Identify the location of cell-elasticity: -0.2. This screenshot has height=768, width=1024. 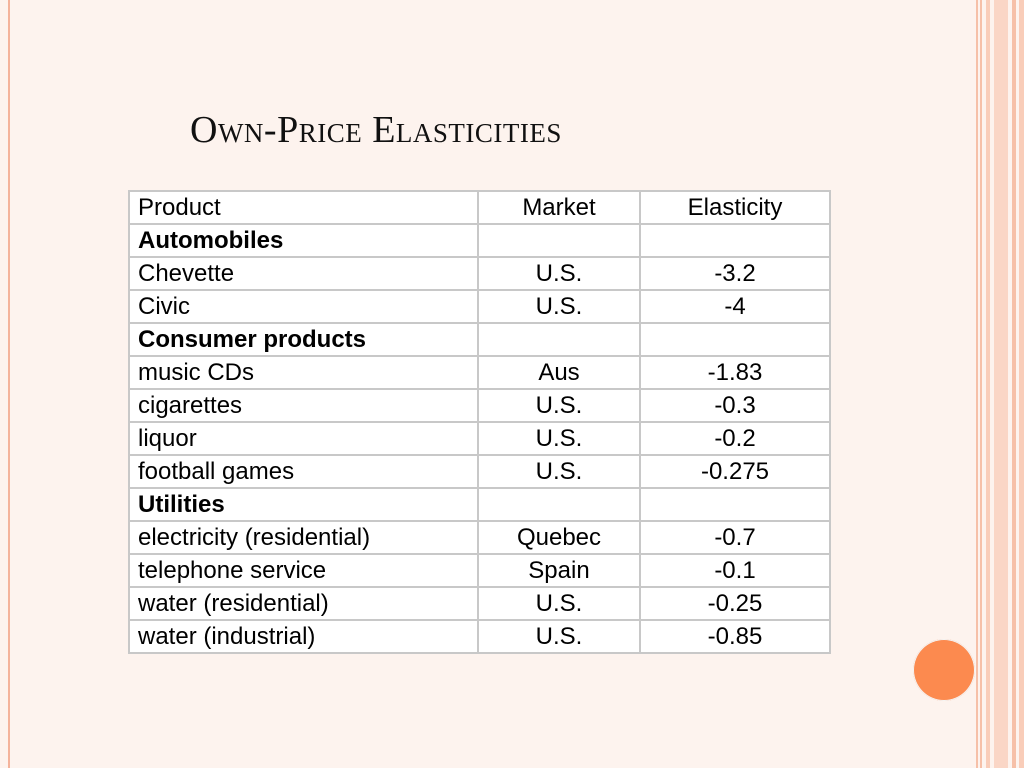
(735, 438).